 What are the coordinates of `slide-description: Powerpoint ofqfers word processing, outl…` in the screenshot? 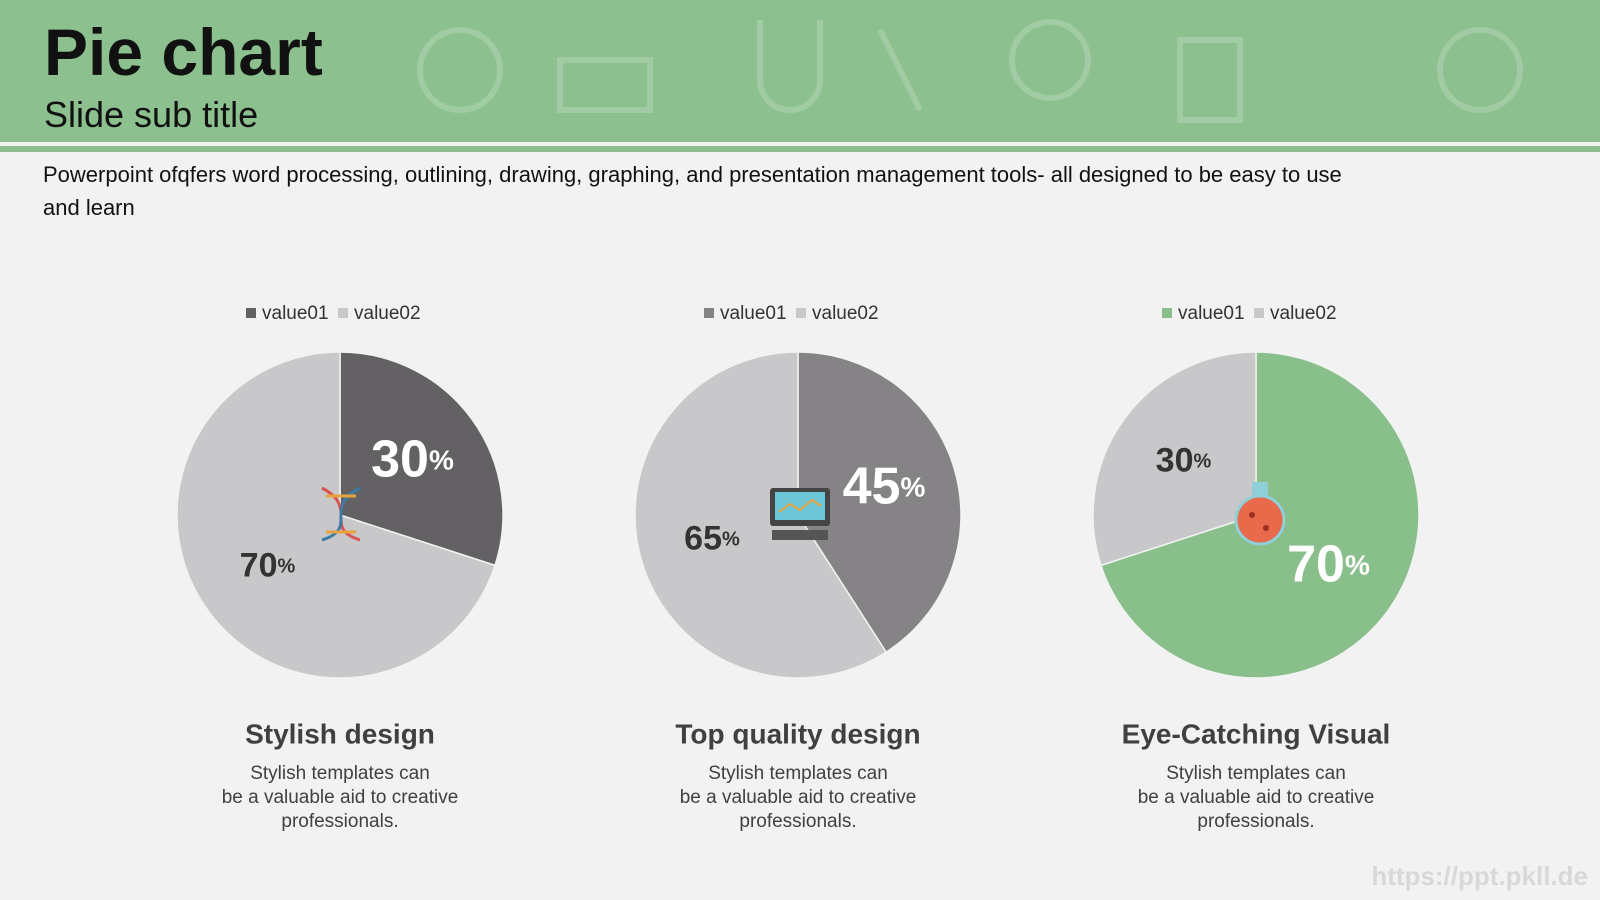 It's located at (692, 191).